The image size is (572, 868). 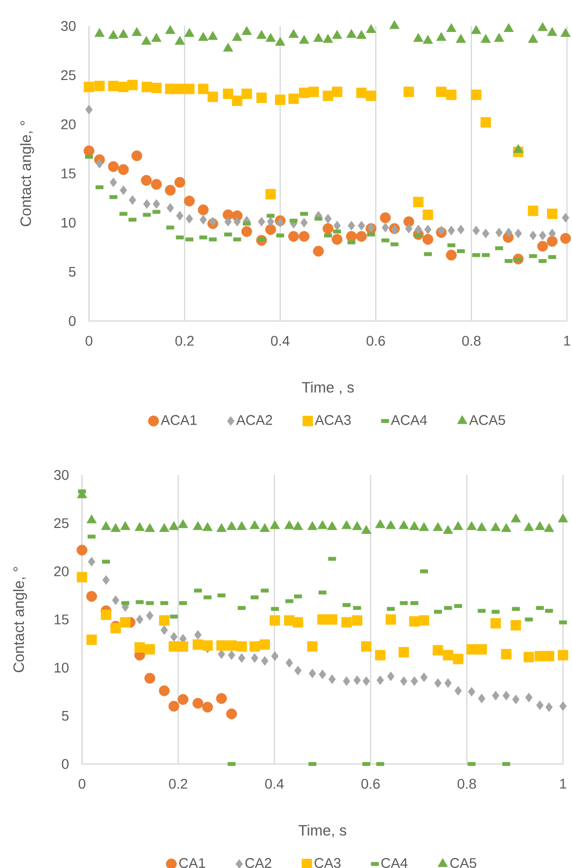 I want to click on y-tick-label: 0, so click(x=65, y=764).